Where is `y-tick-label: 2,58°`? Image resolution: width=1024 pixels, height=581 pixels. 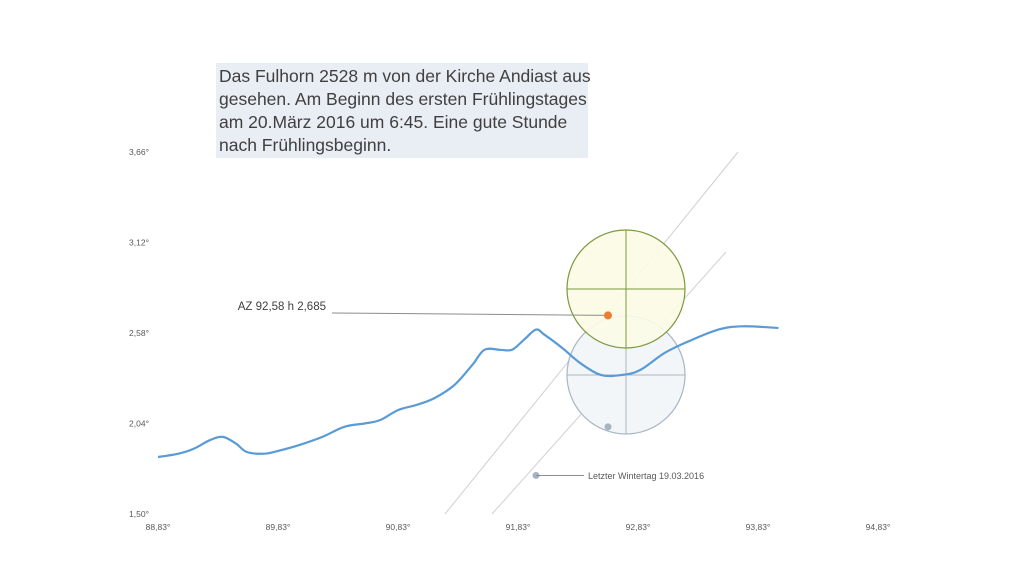
y-tick-label: 2,58° is located at coordinates (139, 333).